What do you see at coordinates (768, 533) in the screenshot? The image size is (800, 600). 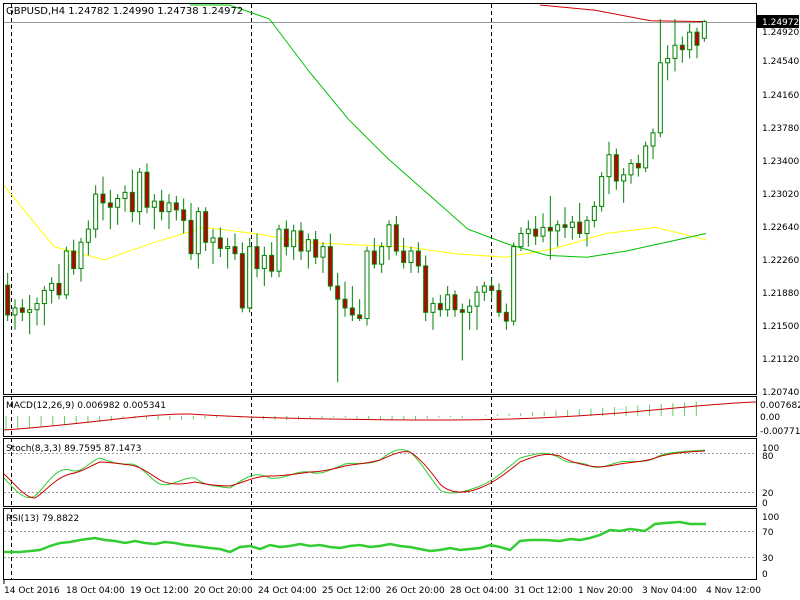 I see `rsi-tick: 70` at bounding box center [768, 533].